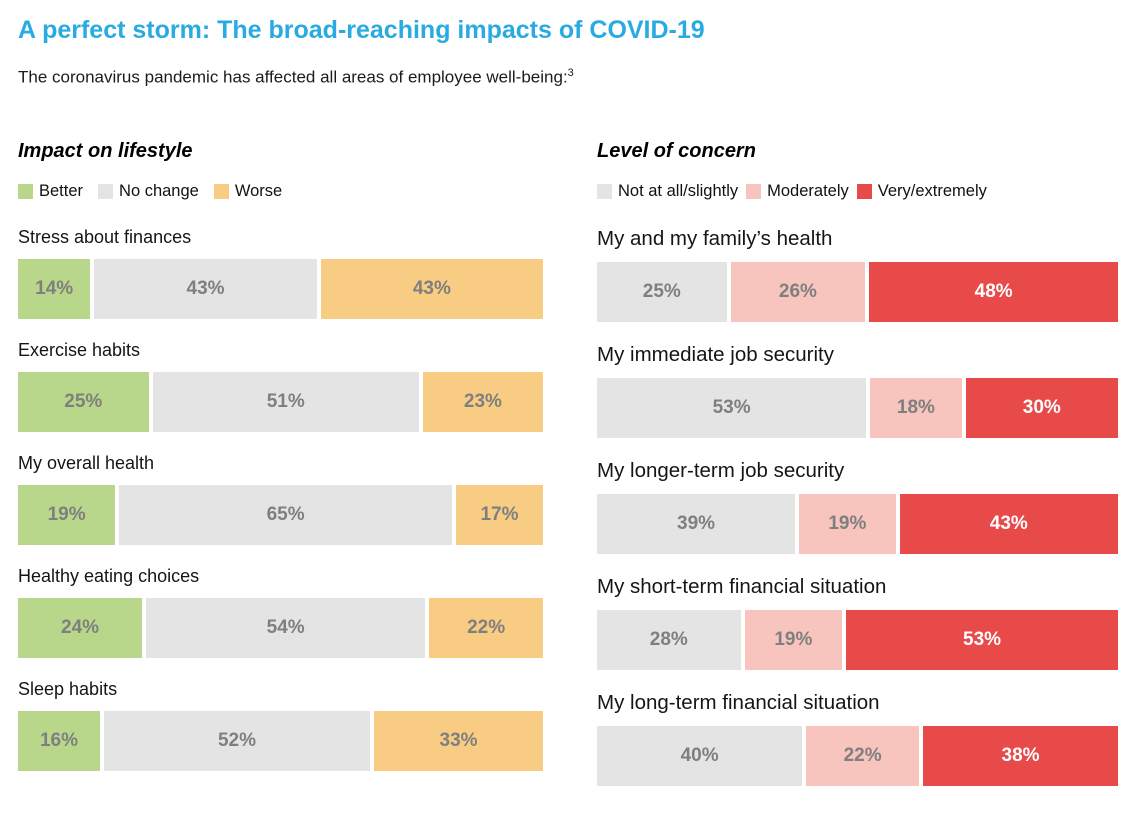 The height and width of the screenshot is (814, 1138). I want to click on bar-row: My immediate job security 53% 18% 30%, so click(857, 390).